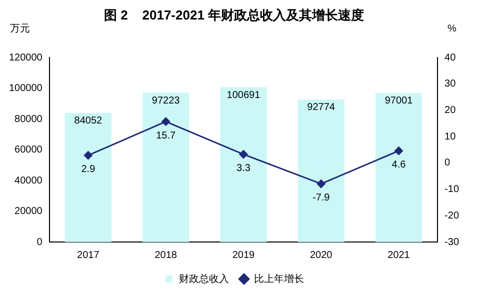  What do you see at coordinates (321, 108) in the screenshot?
I see `data-label: 92774` at bounding box center [321, 108].